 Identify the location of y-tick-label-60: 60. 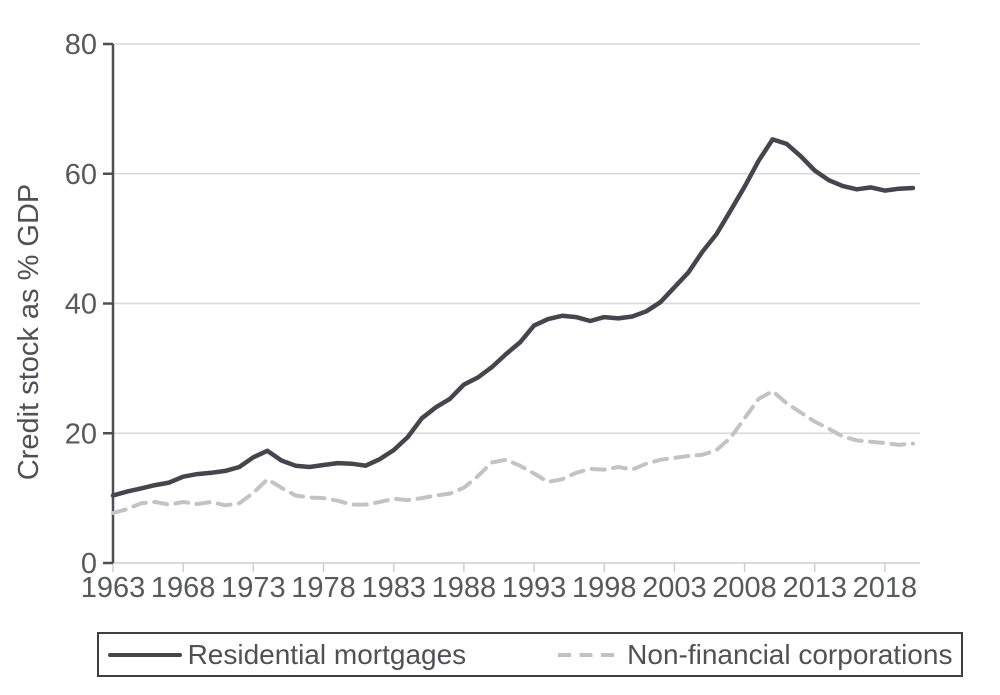
(81, 175).